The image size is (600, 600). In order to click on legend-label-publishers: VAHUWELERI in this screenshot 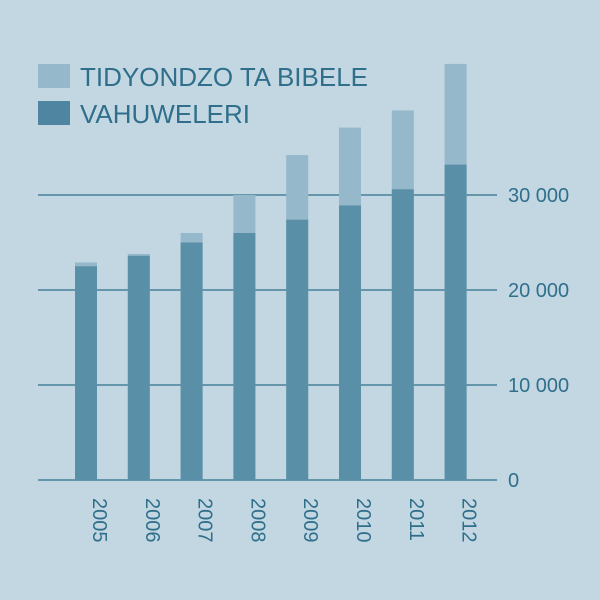, I will do `click(165, 114)`.